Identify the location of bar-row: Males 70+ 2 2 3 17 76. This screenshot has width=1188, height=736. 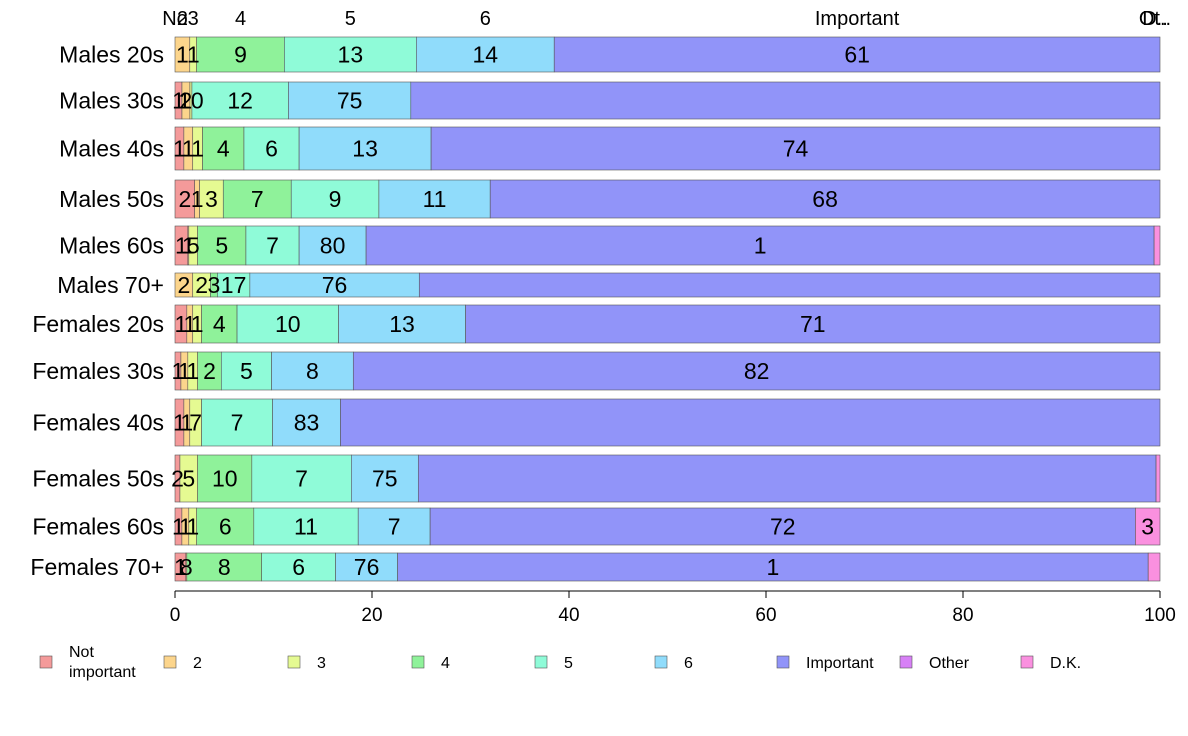
(609, 285).